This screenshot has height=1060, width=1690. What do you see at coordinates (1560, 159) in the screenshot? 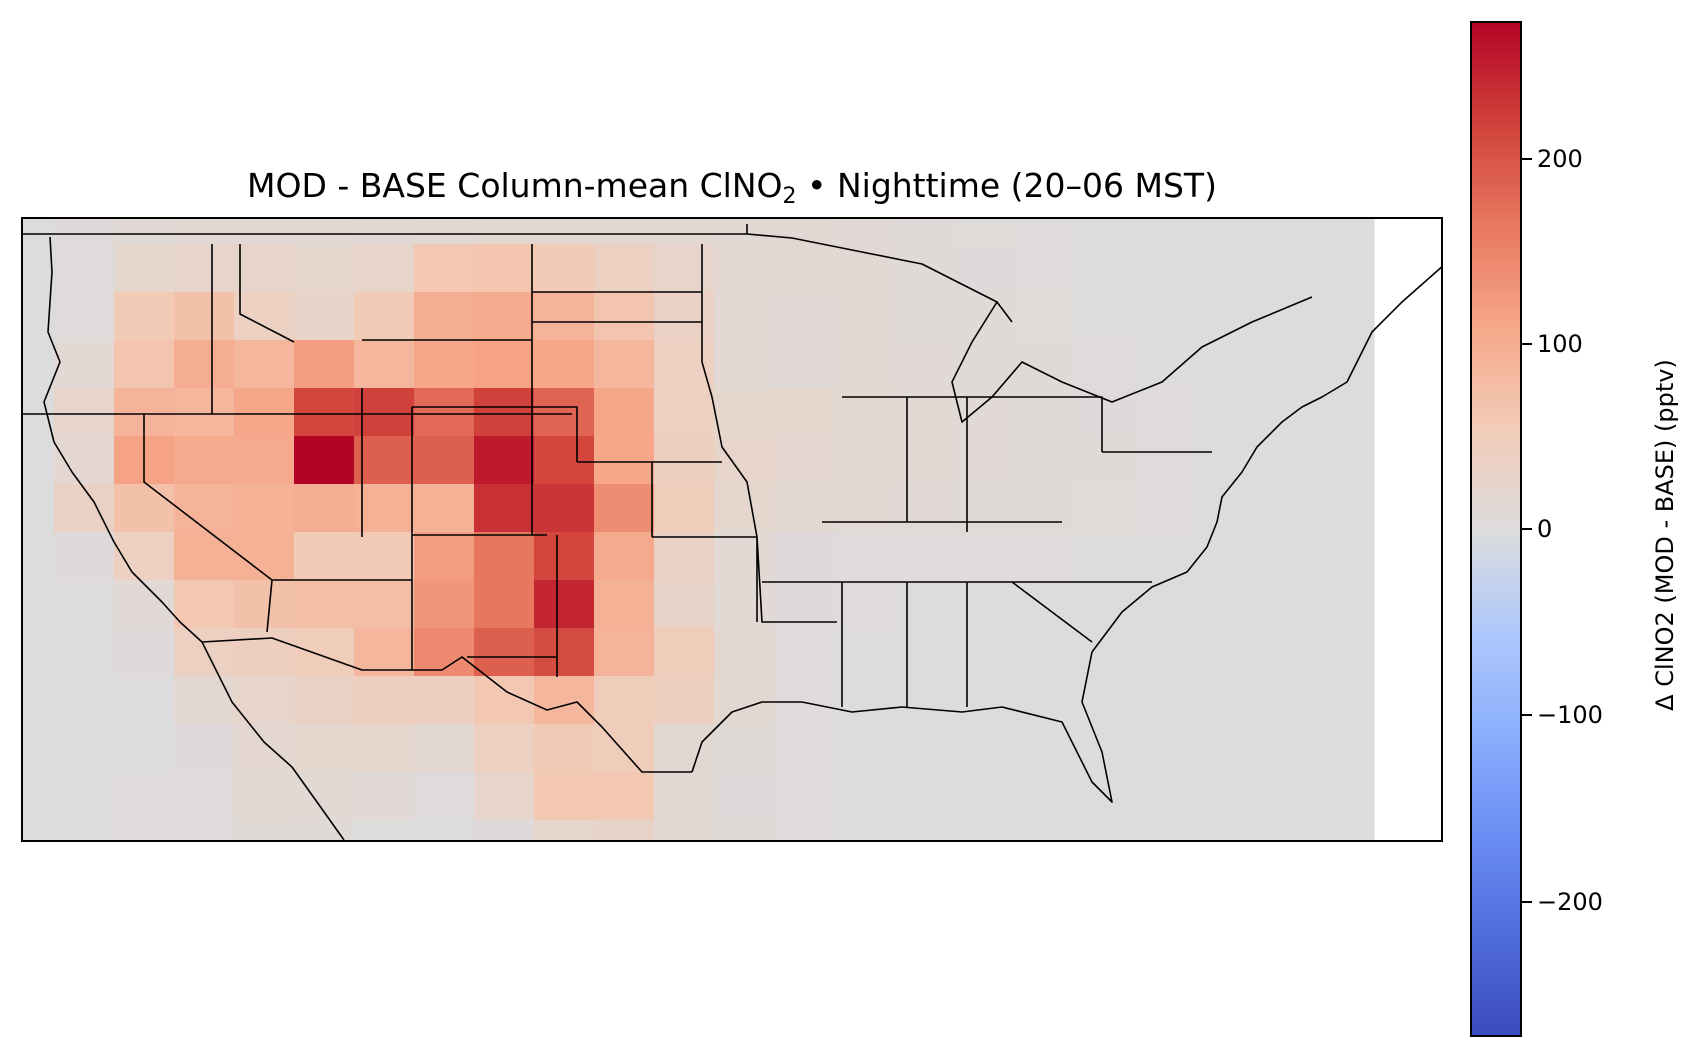
I see `colorbar-tick-label: 200` at bounding box center [1560, 159].